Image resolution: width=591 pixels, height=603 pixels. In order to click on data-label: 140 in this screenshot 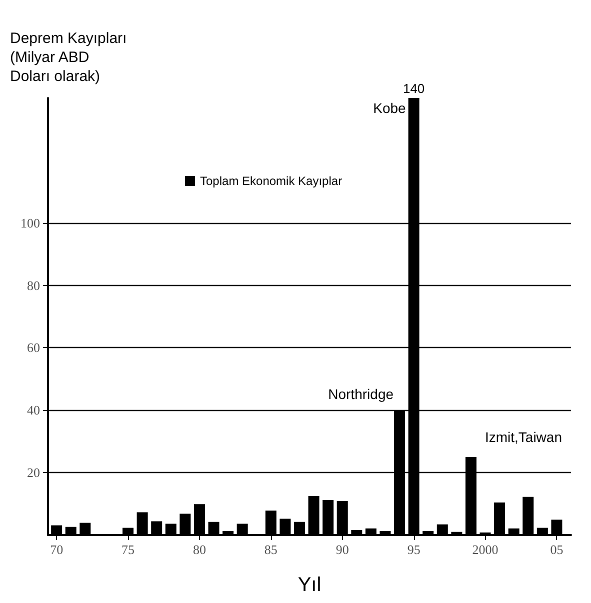, I will do `click(413, 88)`.